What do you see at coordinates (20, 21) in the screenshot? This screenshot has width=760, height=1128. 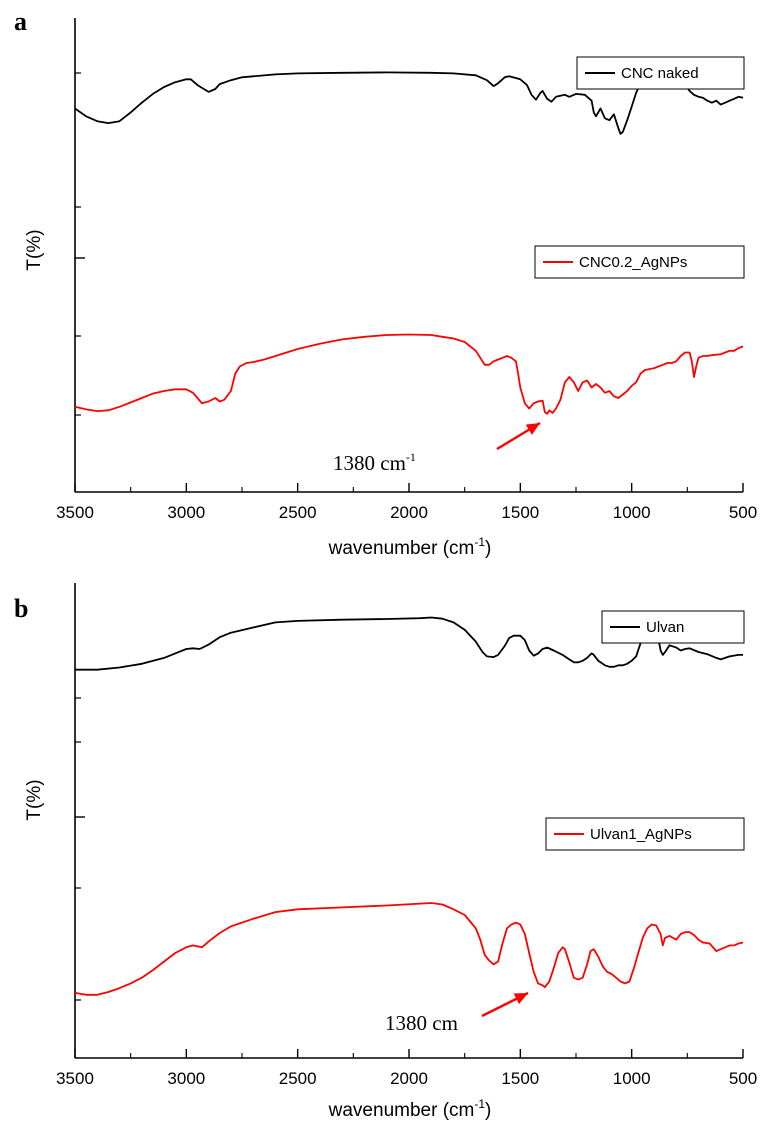 I see `panel-letter: a` at bounding box center [20, 21].